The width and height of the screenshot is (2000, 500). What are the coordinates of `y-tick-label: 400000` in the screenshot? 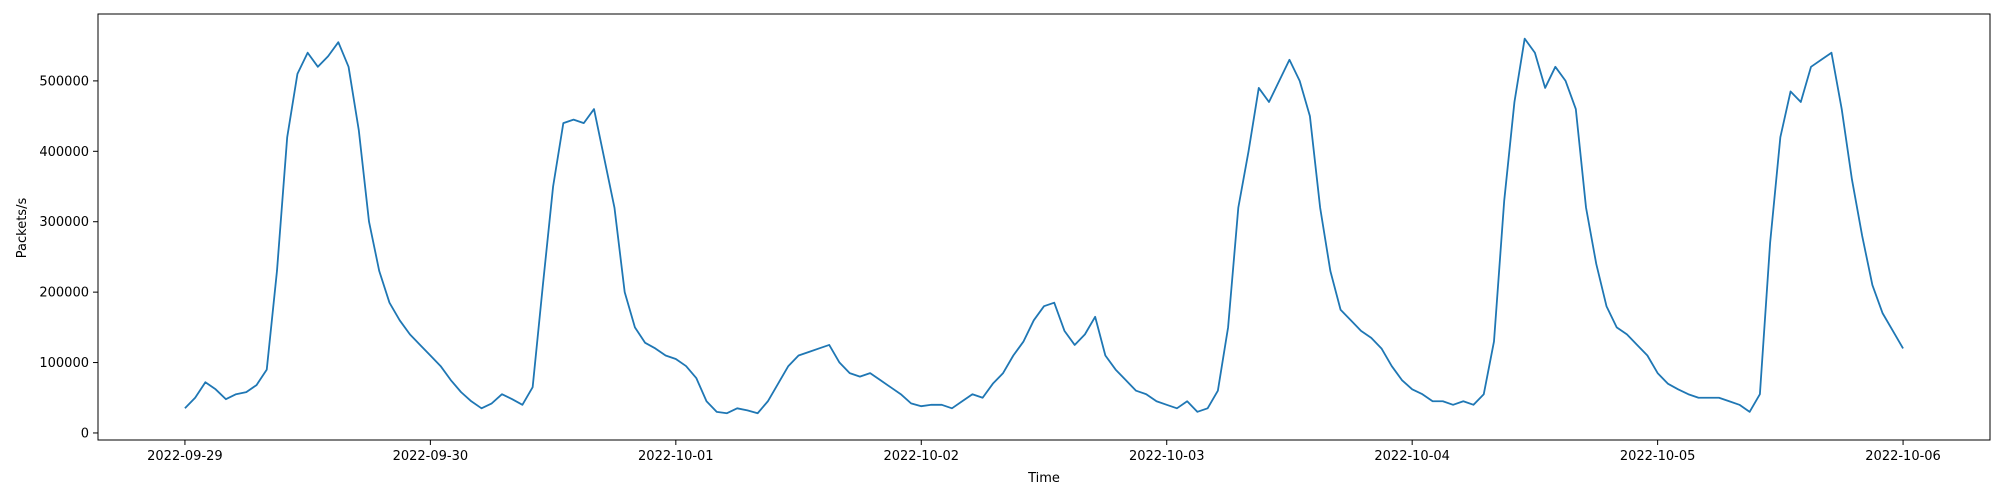 It's located at (64, 152).